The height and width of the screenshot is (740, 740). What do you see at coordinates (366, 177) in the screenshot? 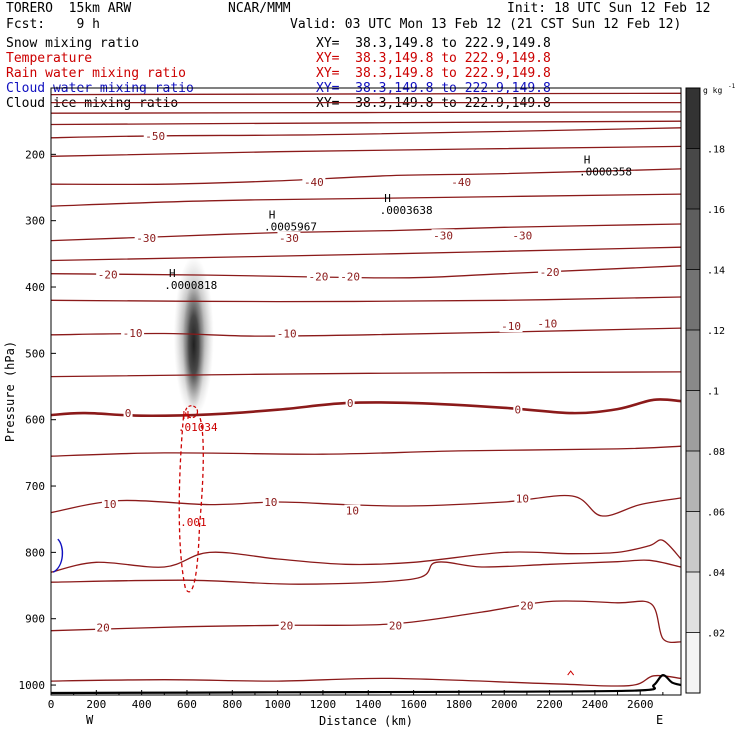
I see `temperature-contour--40` at bounding box center [366, 177].